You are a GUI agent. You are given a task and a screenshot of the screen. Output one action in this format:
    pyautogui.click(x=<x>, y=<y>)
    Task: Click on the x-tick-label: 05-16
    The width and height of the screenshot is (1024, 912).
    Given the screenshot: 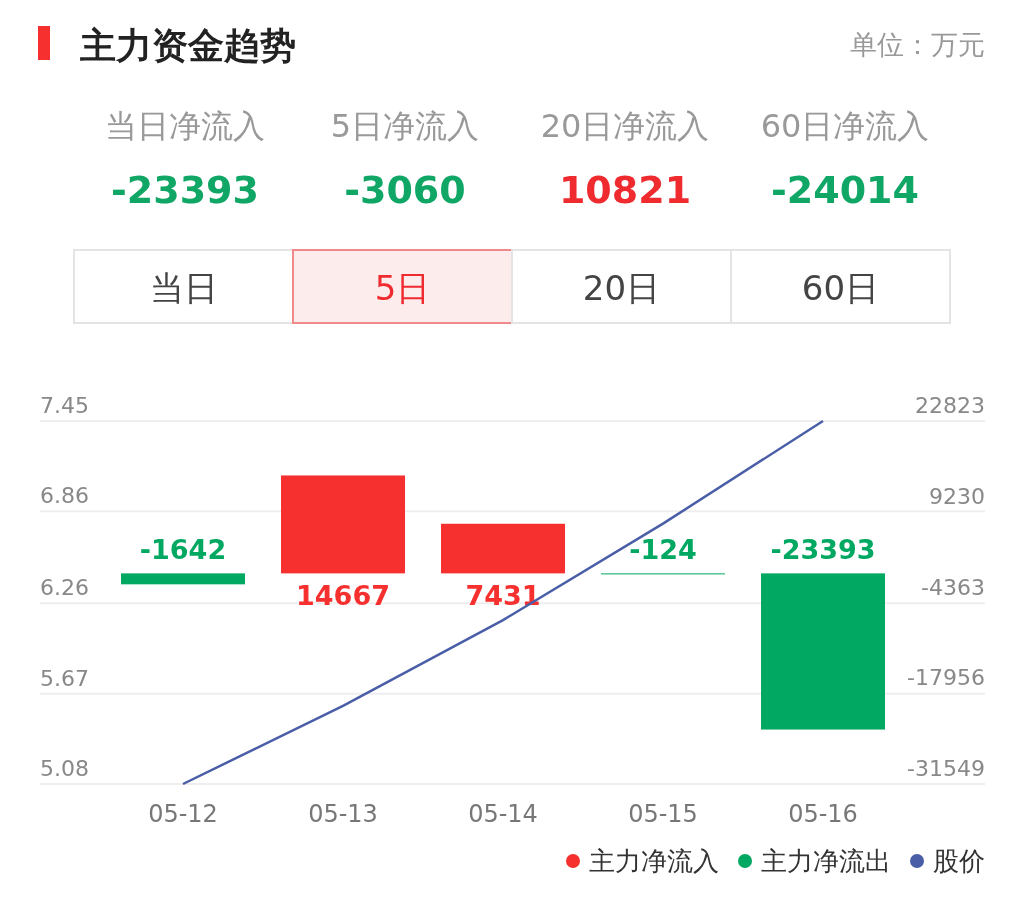 What is the action you would take?
    pyautogui.click(x=823, y=814)
    